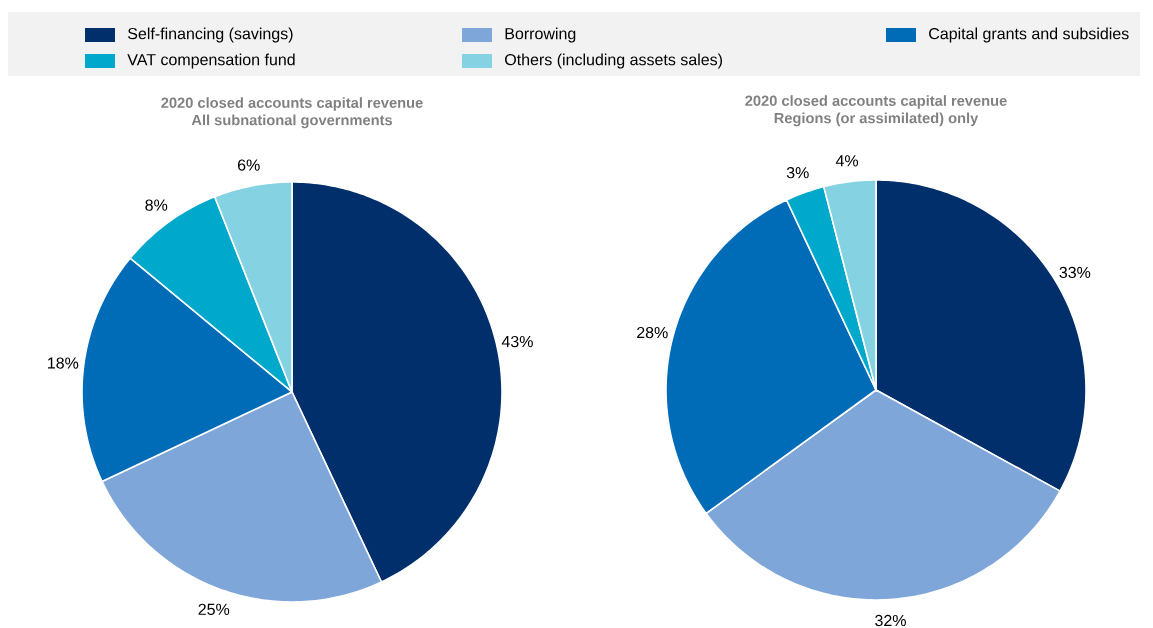 This screenshot has width=1153, height=628. Describe the element at coordinates (248, 165) in the screenshot. I see `data-label: 6%` at that location.